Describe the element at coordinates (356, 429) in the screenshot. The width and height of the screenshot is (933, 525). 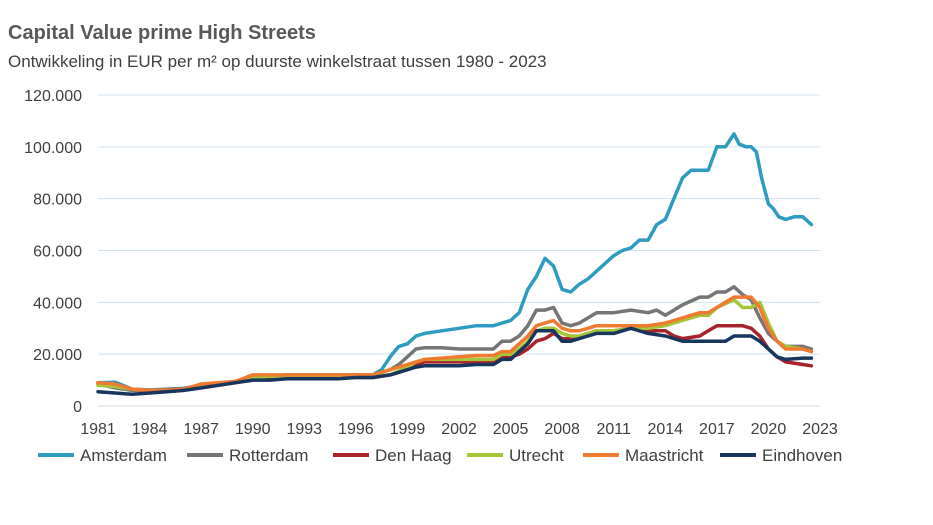
I see `x-tick-label: 1996` at that location.